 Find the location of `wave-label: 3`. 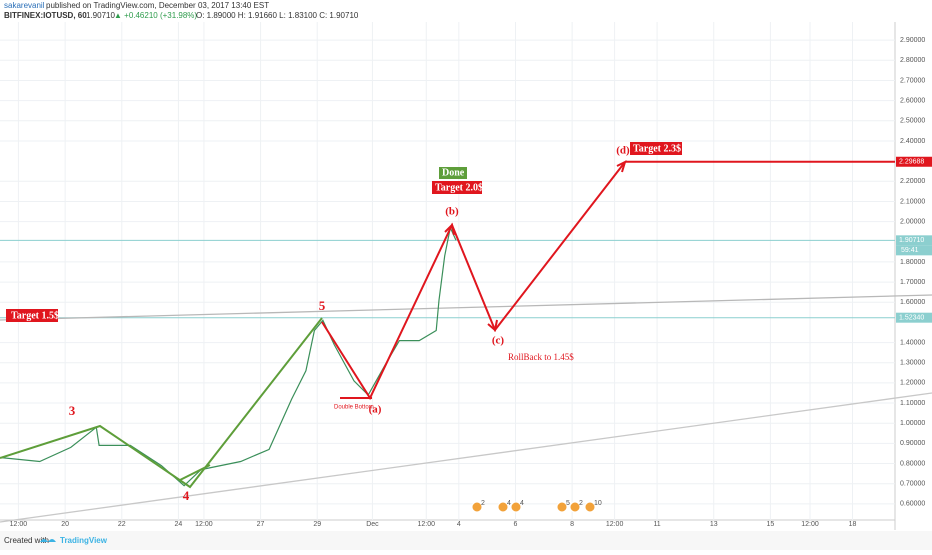

wave-label: 3 is located at coordinates (72, 410).